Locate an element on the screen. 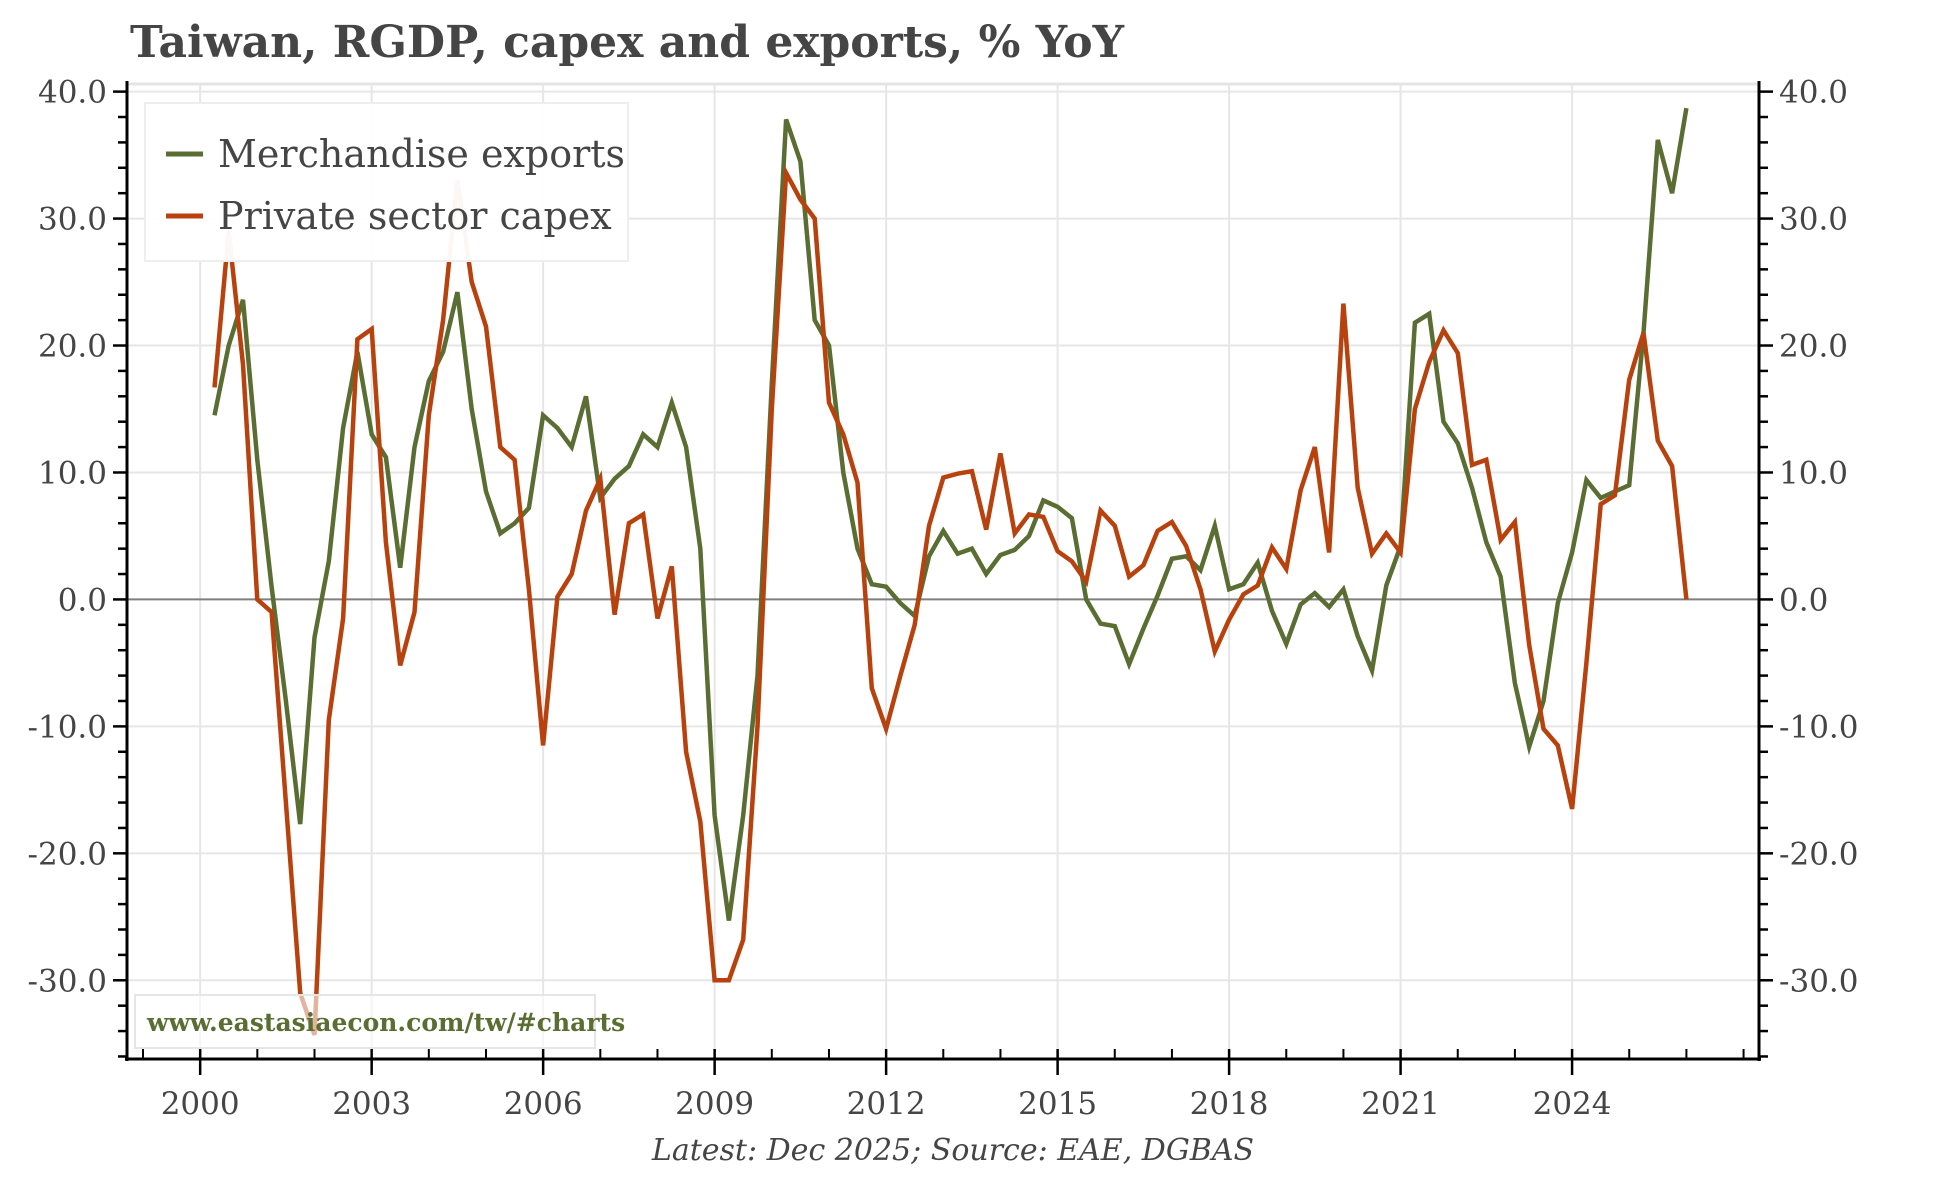  x-tick-label: 2003 is located at coordinates (371, 1104).